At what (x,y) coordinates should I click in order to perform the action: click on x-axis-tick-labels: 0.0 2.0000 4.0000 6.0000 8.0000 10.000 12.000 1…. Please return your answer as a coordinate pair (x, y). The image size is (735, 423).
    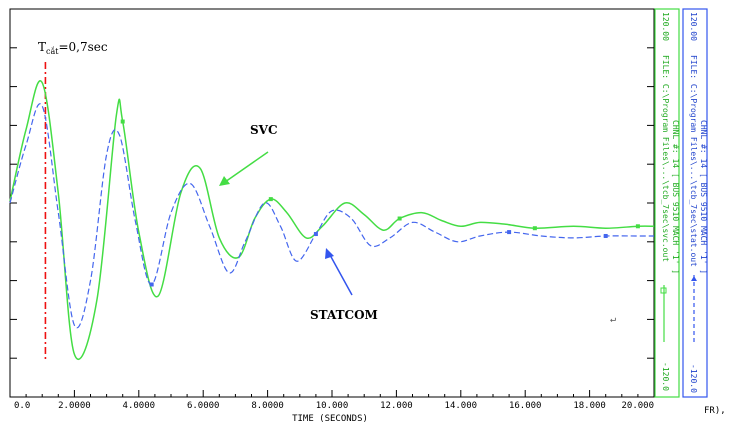
    Looking at the image, I should click on (334, 406).